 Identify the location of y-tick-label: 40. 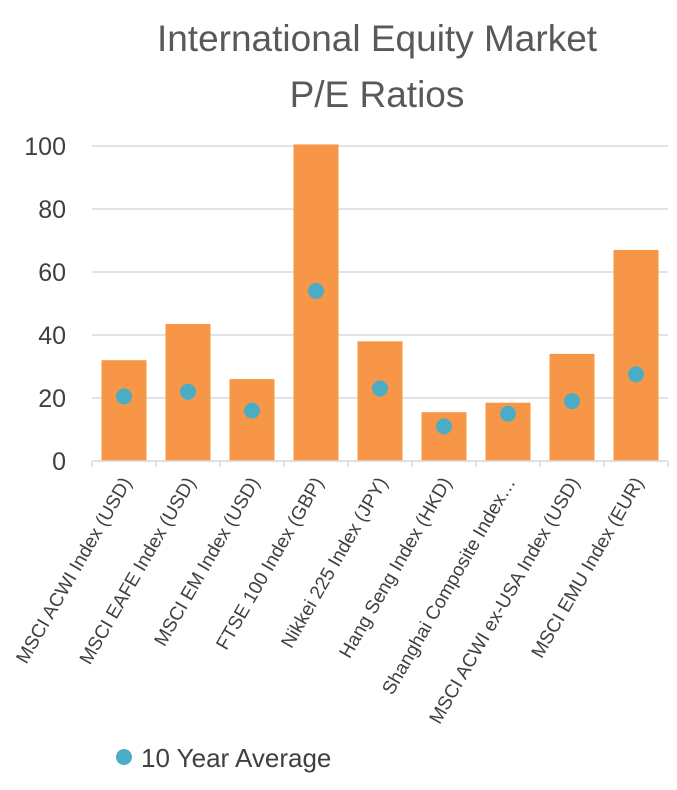
(52, 336).